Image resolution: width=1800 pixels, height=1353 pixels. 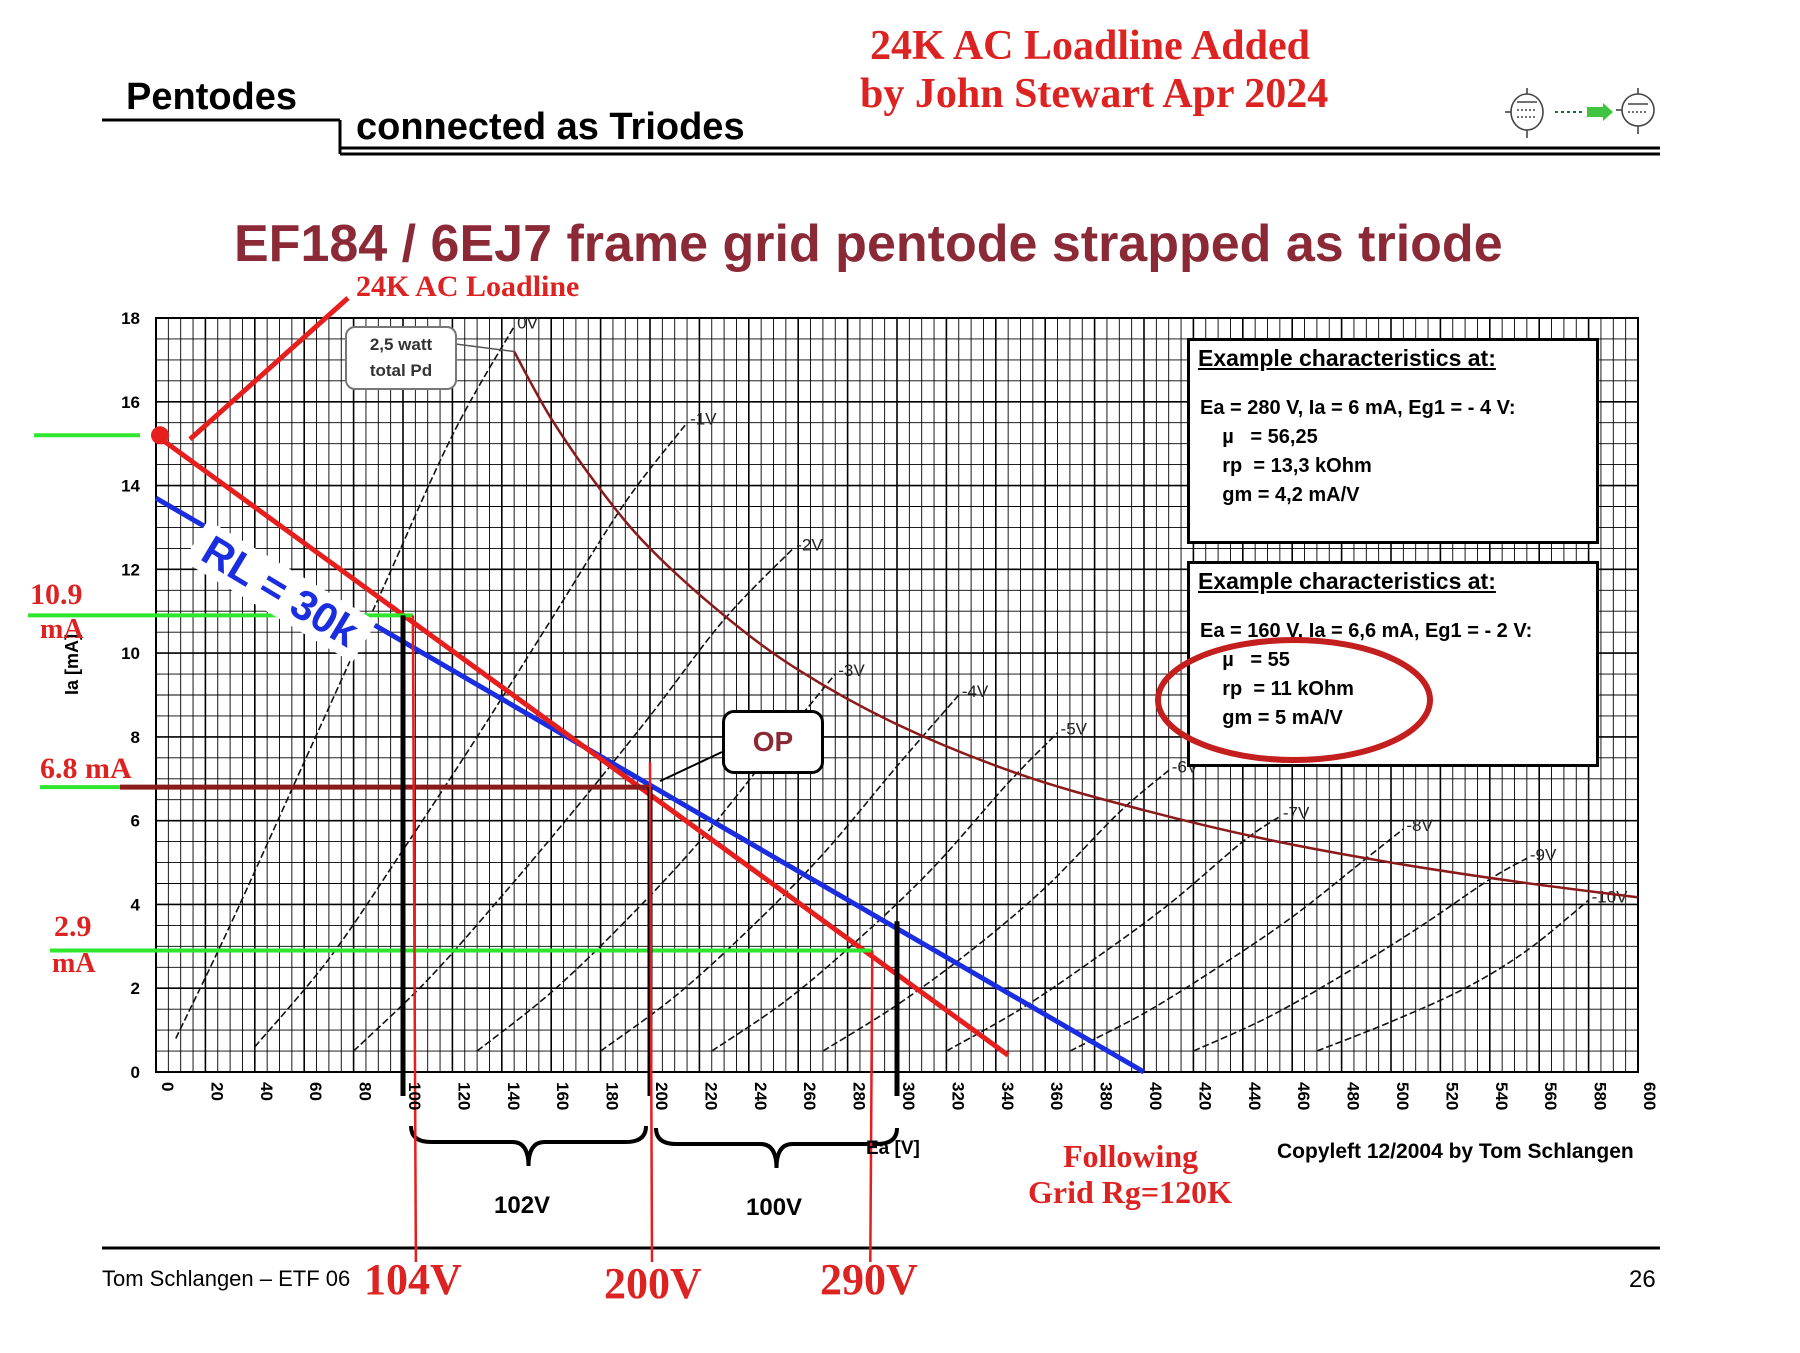 I want to click on x-tick-label: 140, so click(x=513, y=1096).